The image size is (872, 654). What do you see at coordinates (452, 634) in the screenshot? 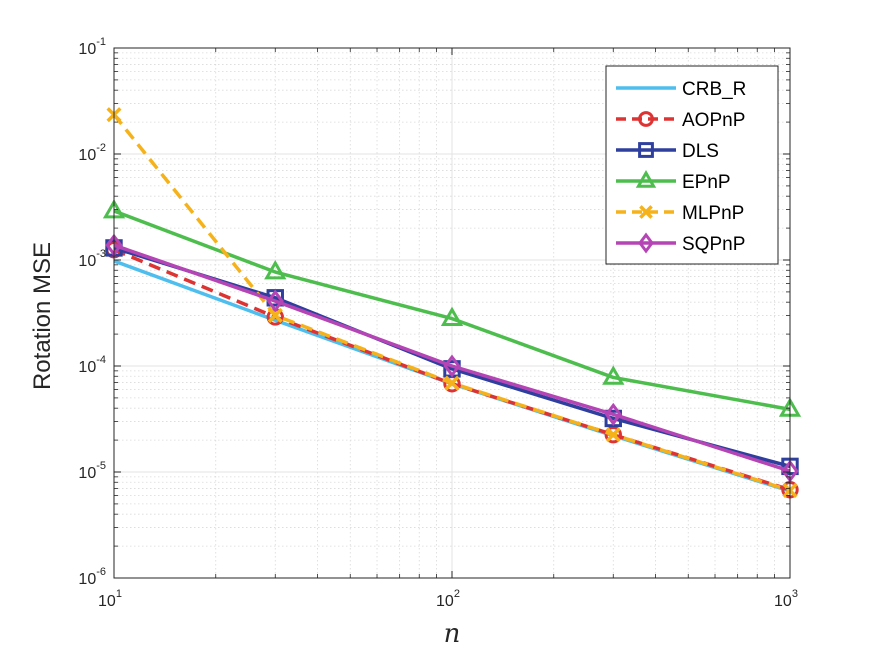
I see `x-axis-label: n` at bounding box center [452, 634].